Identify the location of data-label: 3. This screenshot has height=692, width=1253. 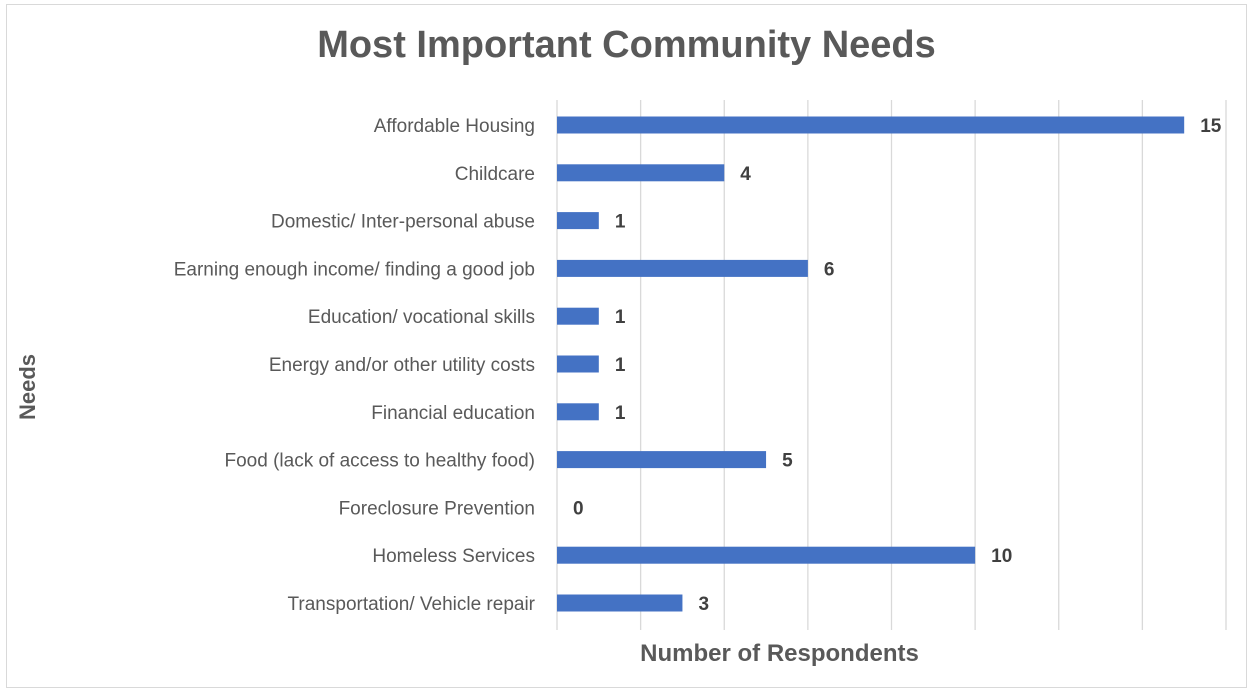
(703, 604).